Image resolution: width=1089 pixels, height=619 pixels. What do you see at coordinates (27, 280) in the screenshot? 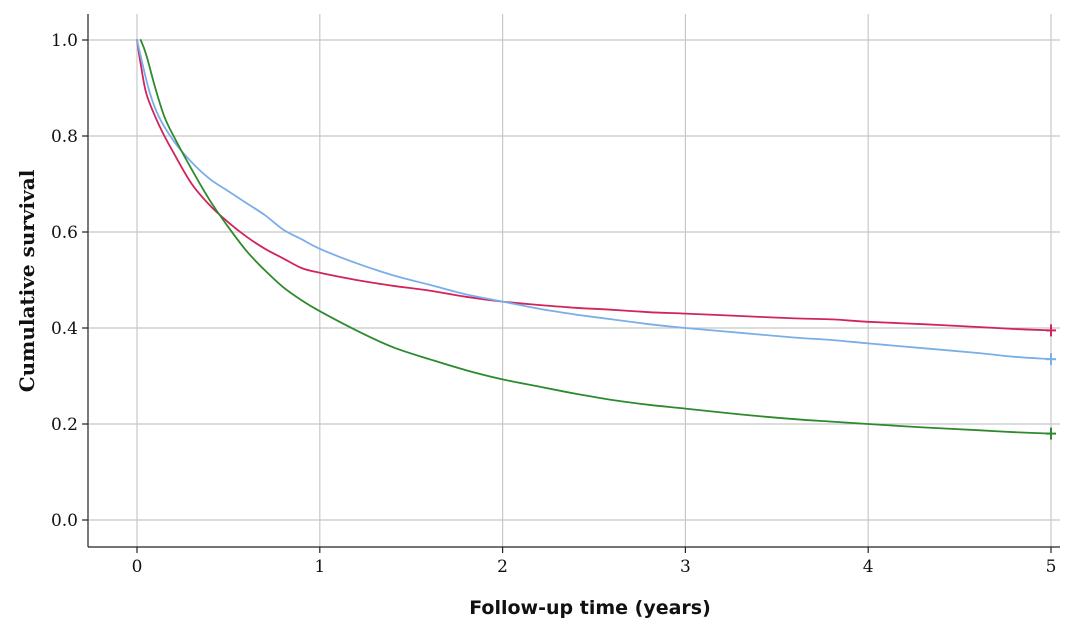
I see `y-axis-title: Cumulative survival` at bounding box center [27, 280].